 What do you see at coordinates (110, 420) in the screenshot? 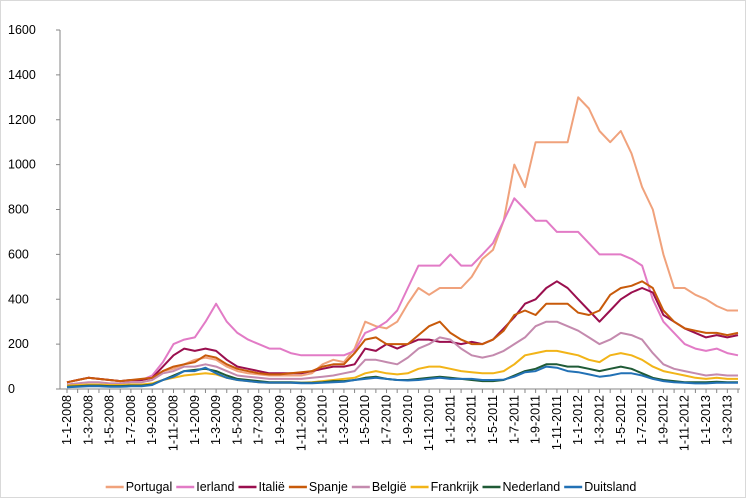
I see `x-tick-label: 1-5-2008` at bounding box center [110, 420].